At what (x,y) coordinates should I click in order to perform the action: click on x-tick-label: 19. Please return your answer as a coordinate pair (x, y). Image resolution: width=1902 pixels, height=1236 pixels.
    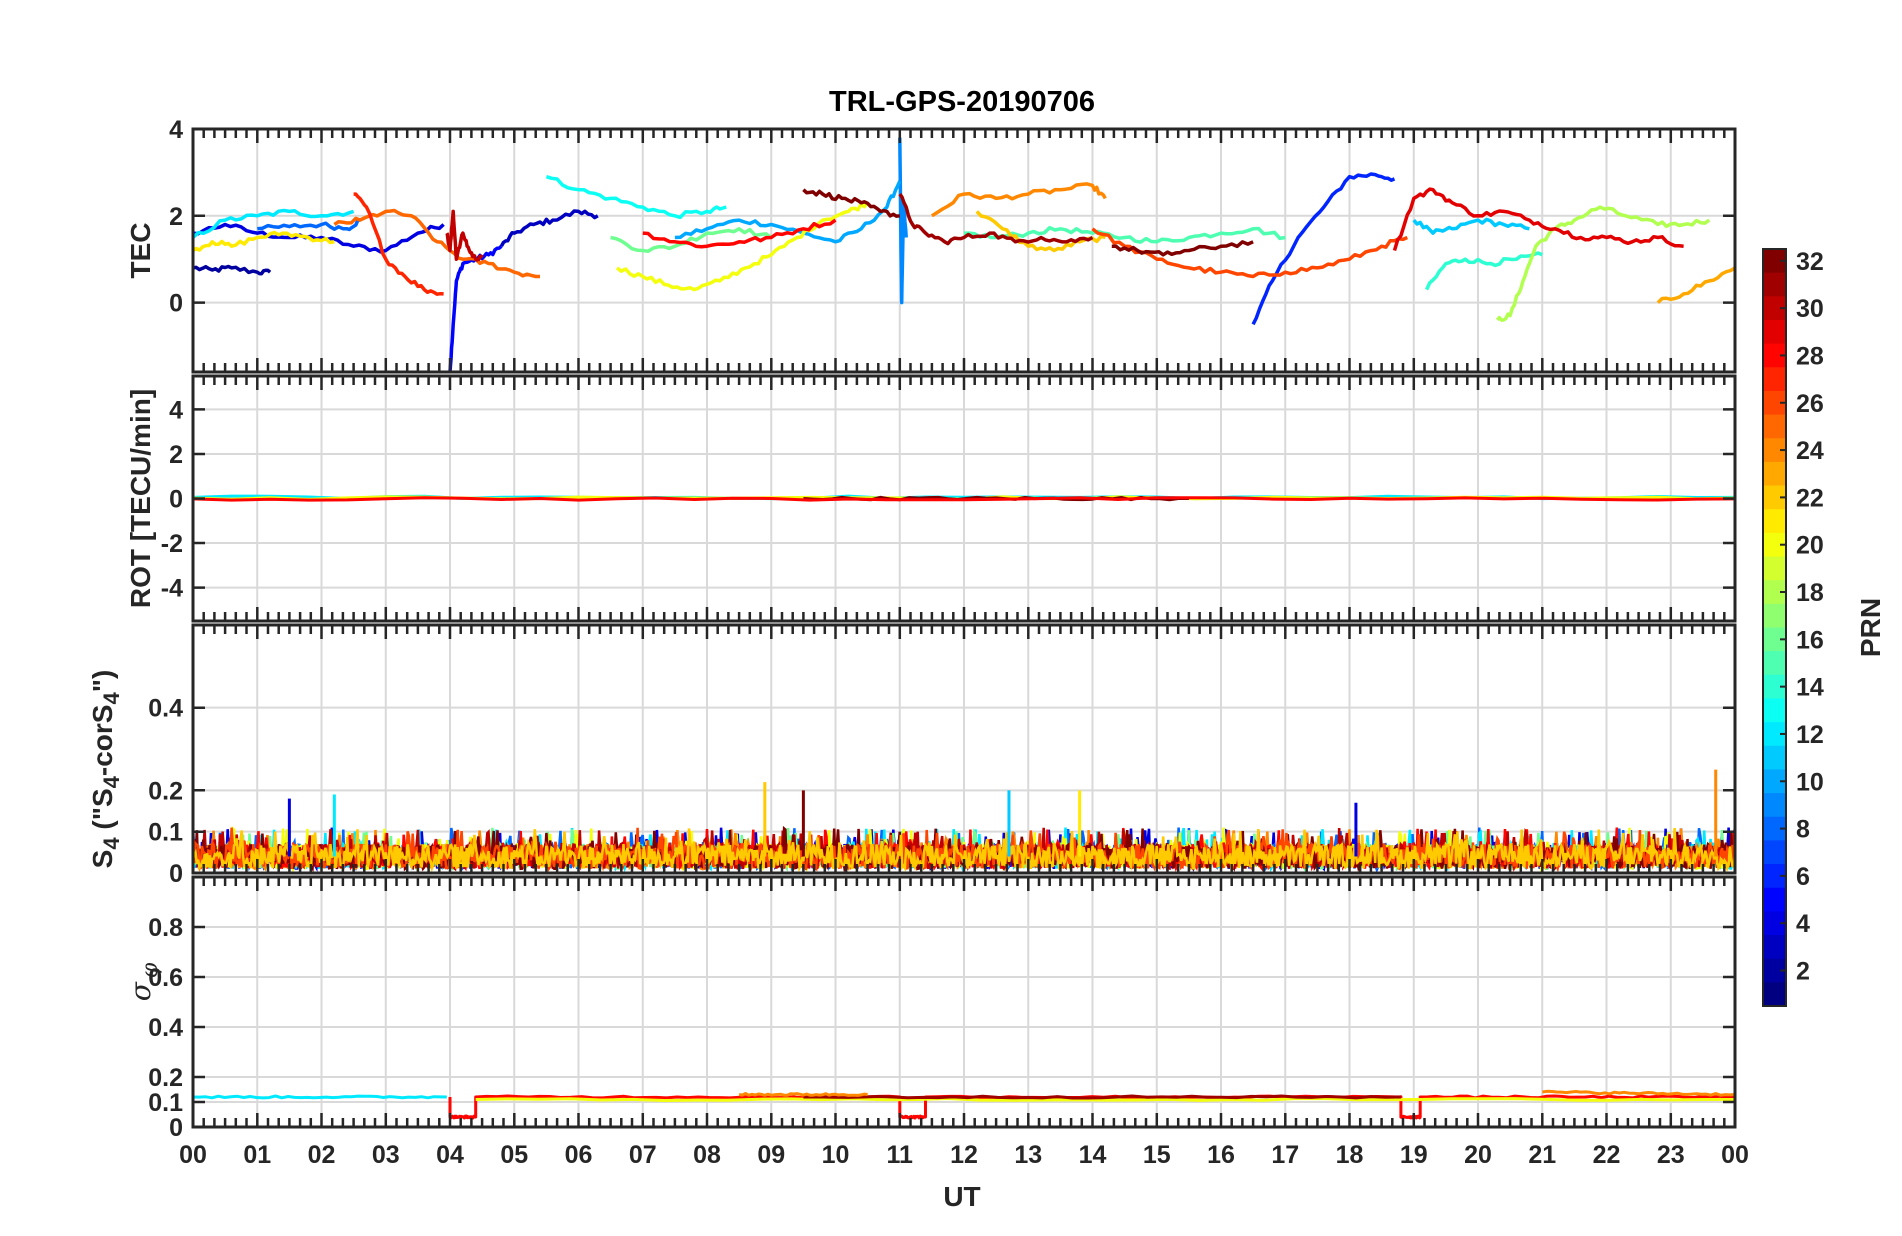
    Looking at the image, I should click on (1414, 1155).